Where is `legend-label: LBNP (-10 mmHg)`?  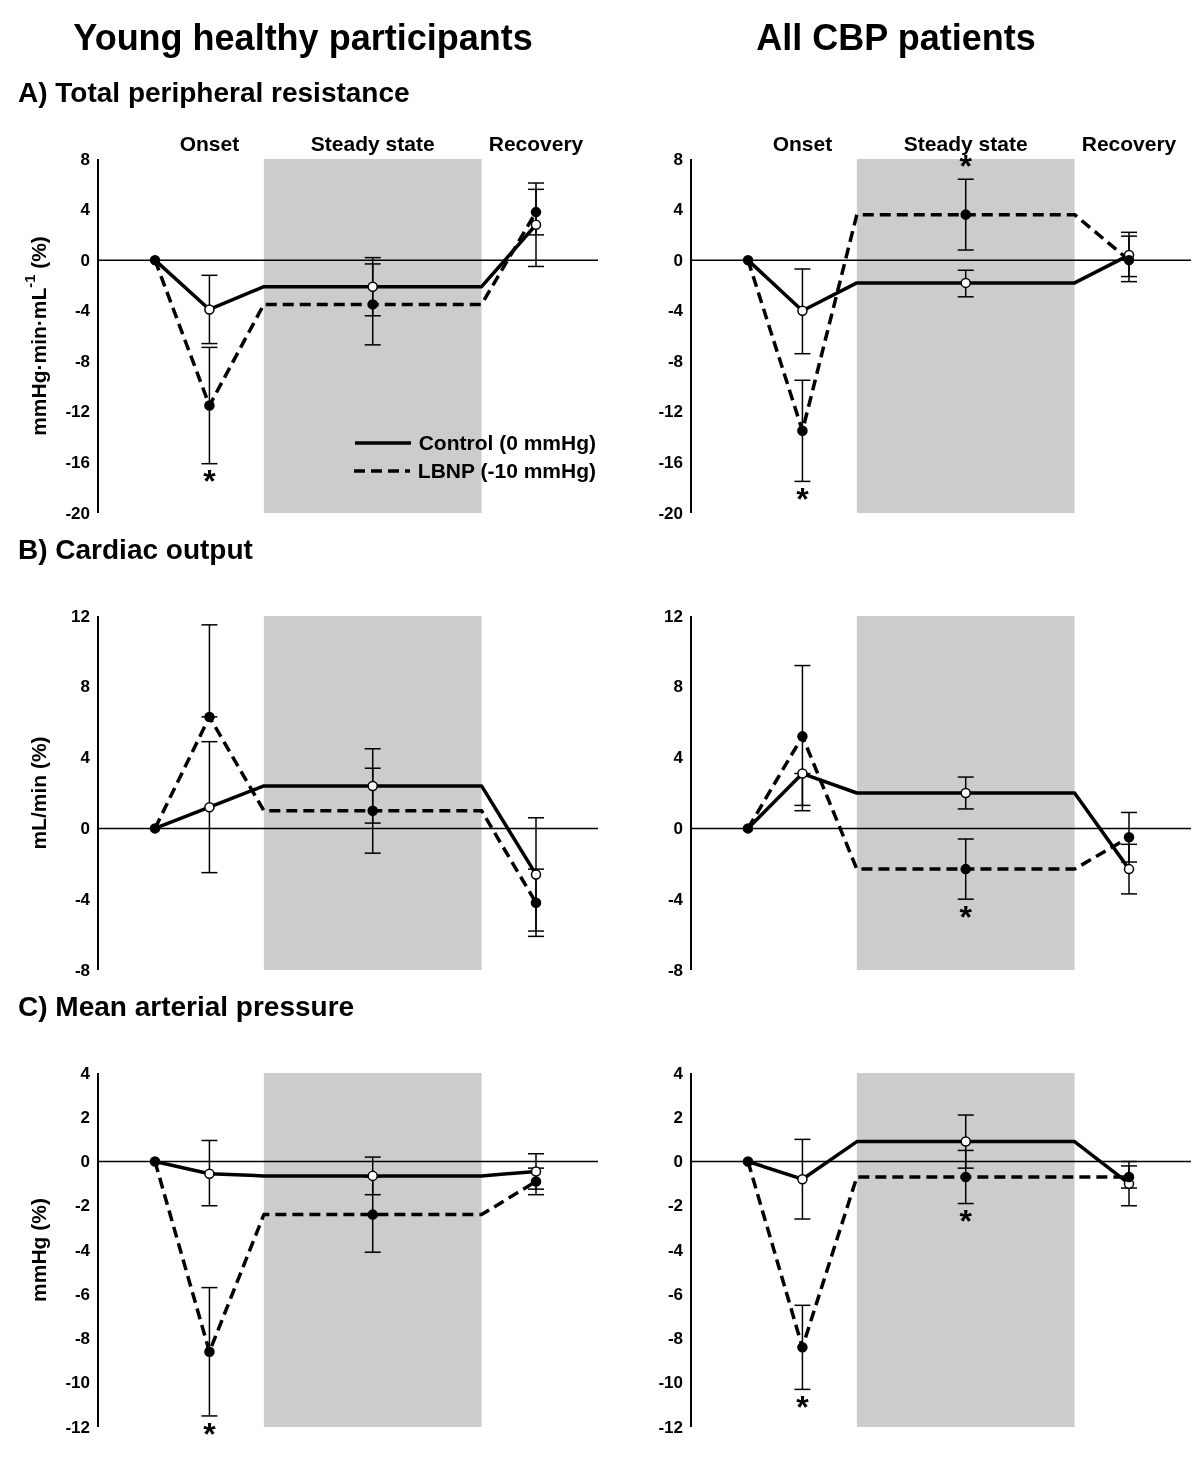 legend-label: LBNP (-10 mmHg) is located at coordinates (506, 471).